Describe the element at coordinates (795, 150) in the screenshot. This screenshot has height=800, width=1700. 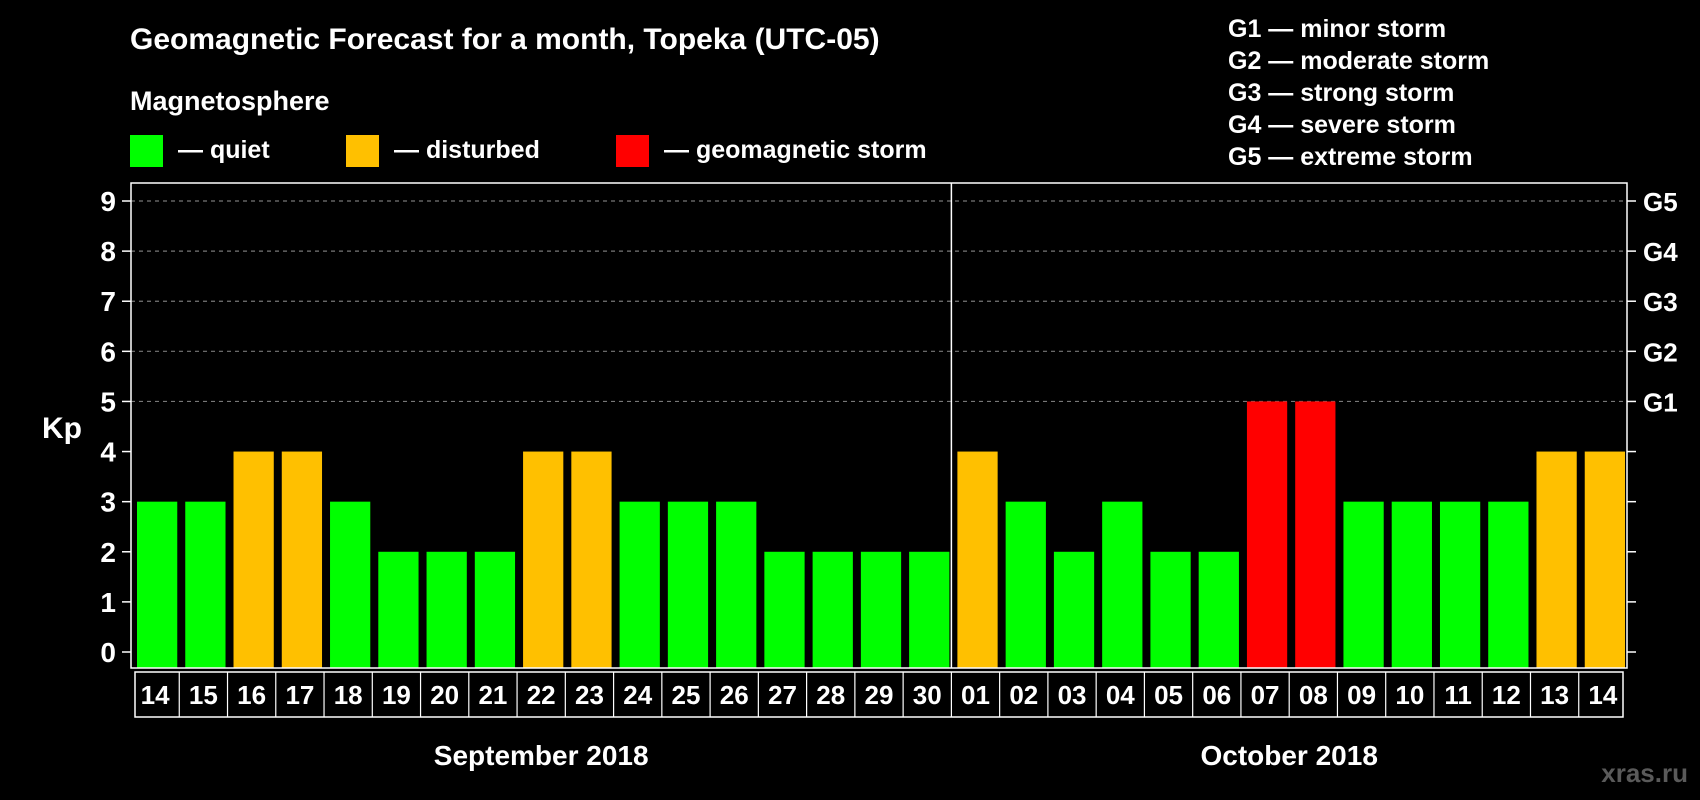
I see `legend-label-storm: — geomagnetic storm` at that location.